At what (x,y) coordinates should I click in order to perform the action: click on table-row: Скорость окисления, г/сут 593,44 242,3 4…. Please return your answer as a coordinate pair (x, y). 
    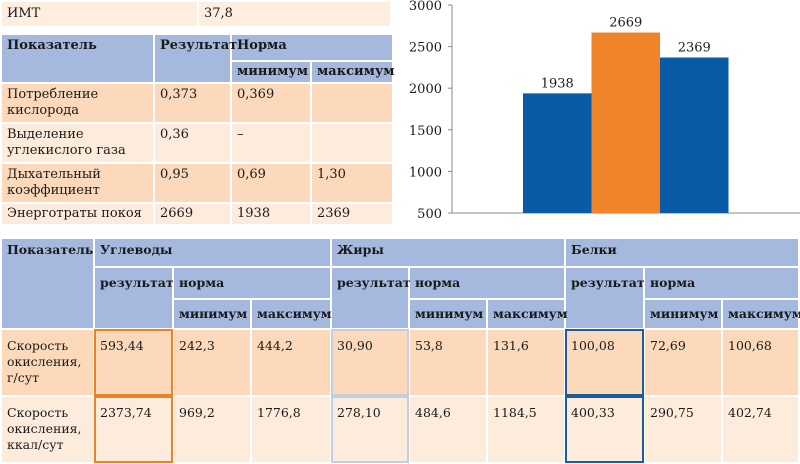
    Looking at the image, I should click on (400, 362).